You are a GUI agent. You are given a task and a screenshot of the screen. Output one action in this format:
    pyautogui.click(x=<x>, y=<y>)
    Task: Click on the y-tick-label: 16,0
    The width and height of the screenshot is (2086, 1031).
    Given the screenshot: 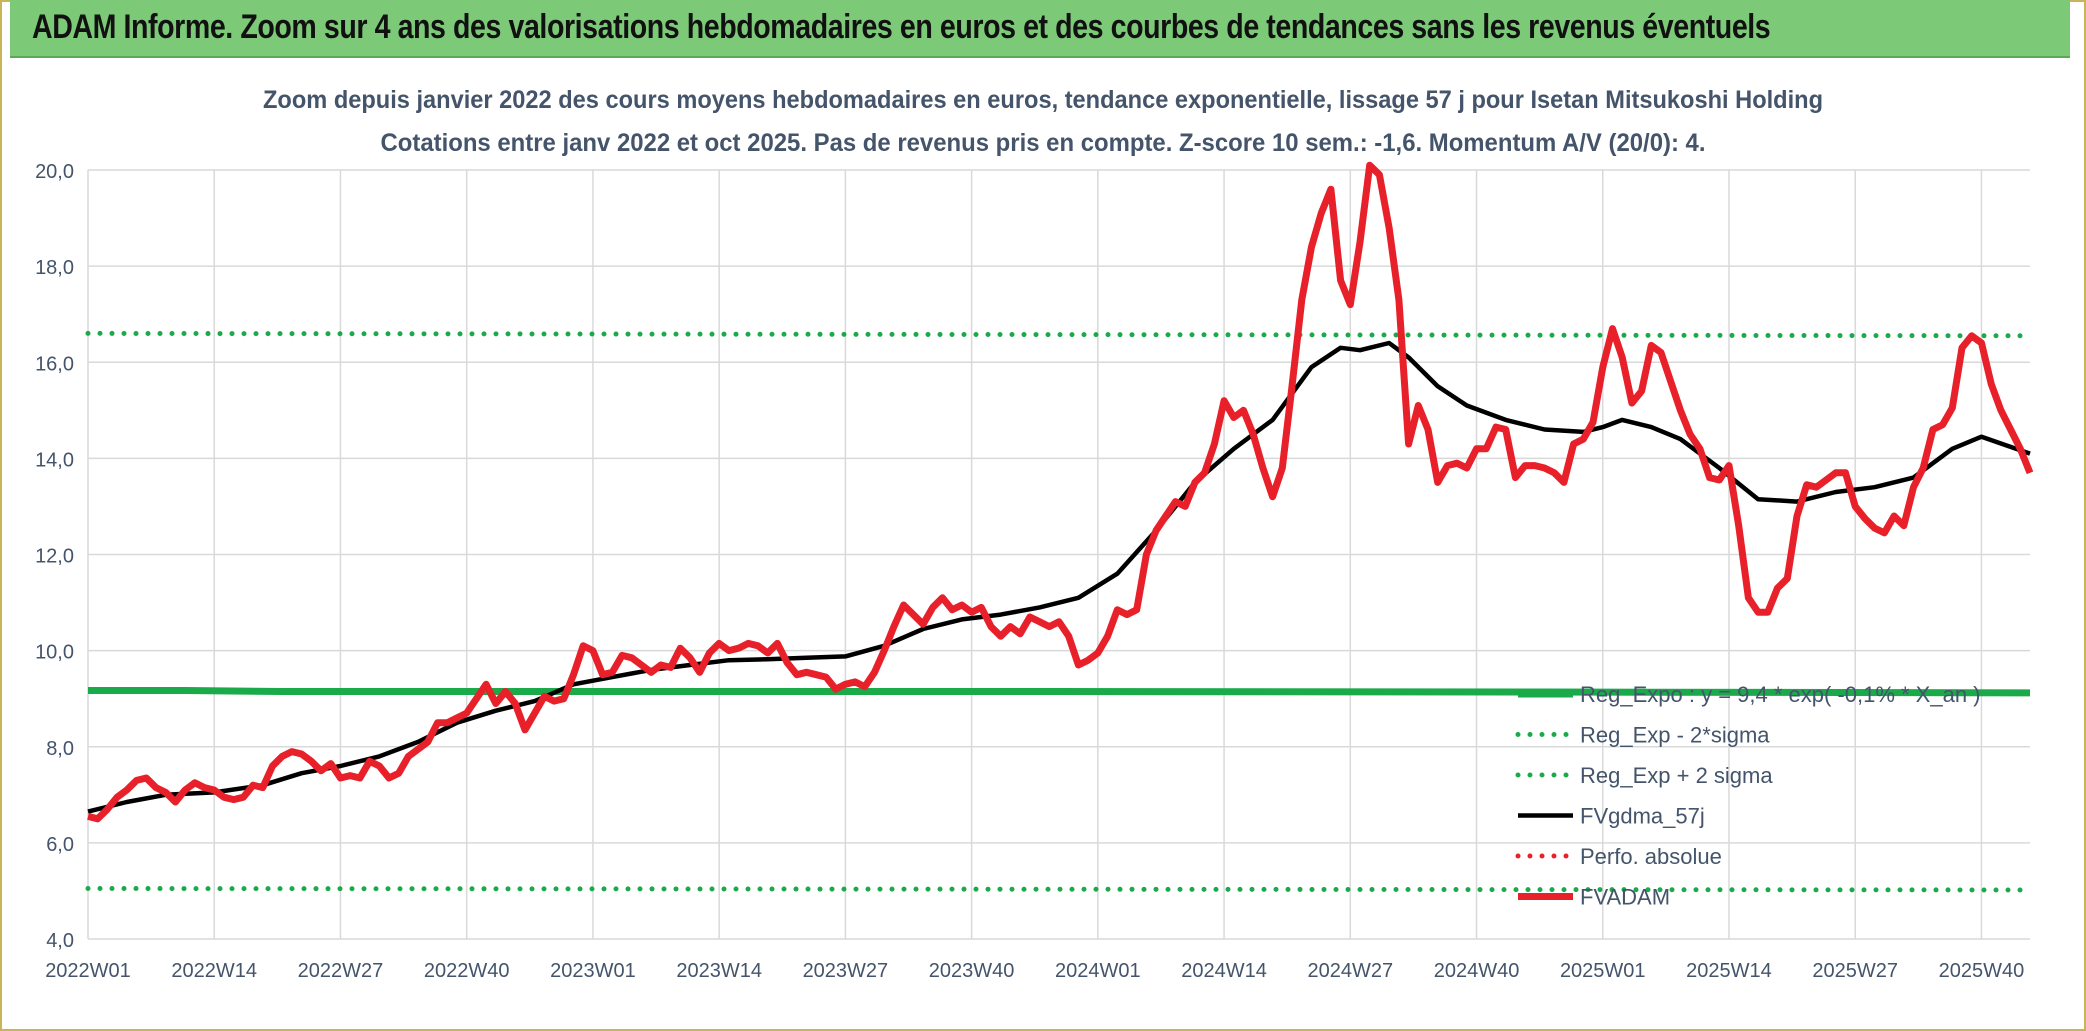 What is the action you would take?
    pyautogui.click(x=54, y=364)
    